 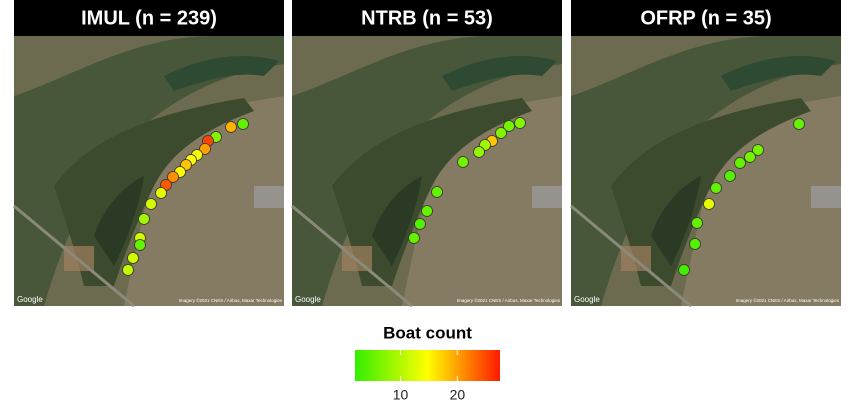 What do you see at coordinates (401, 395) in the screenshot?
I see `colorbar-tick-label: 10` at bounding box center [401, 395].